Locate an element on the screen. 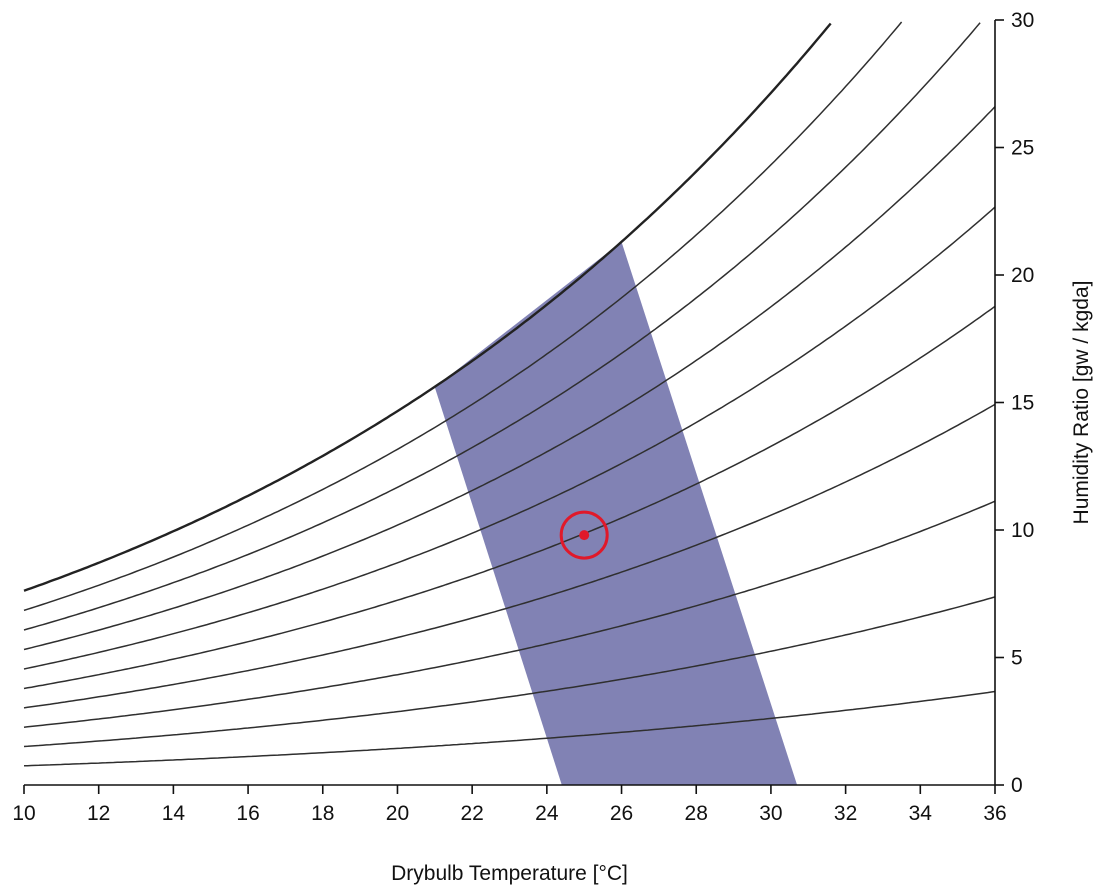 This screenshot has height=888, width=1100. y-tick-label: 25 is located at coordinates (1022, 148).